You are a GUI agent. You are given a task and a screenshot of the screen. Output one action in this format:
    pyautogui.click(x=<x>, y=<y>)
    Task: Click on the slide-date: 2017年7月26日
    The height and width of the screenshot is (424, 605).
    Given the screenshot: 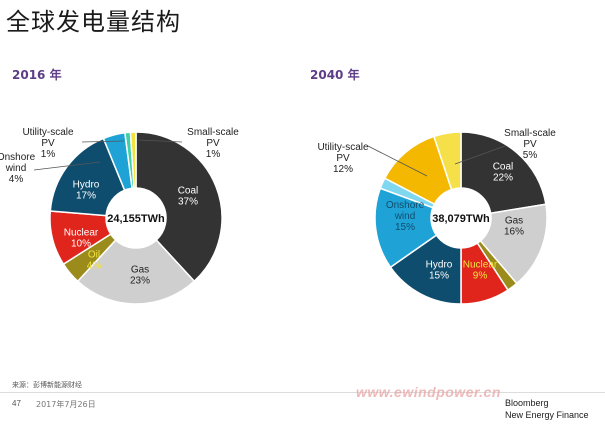 What is the action you would take?
    pyautogui.click(x=66, y=404)
    